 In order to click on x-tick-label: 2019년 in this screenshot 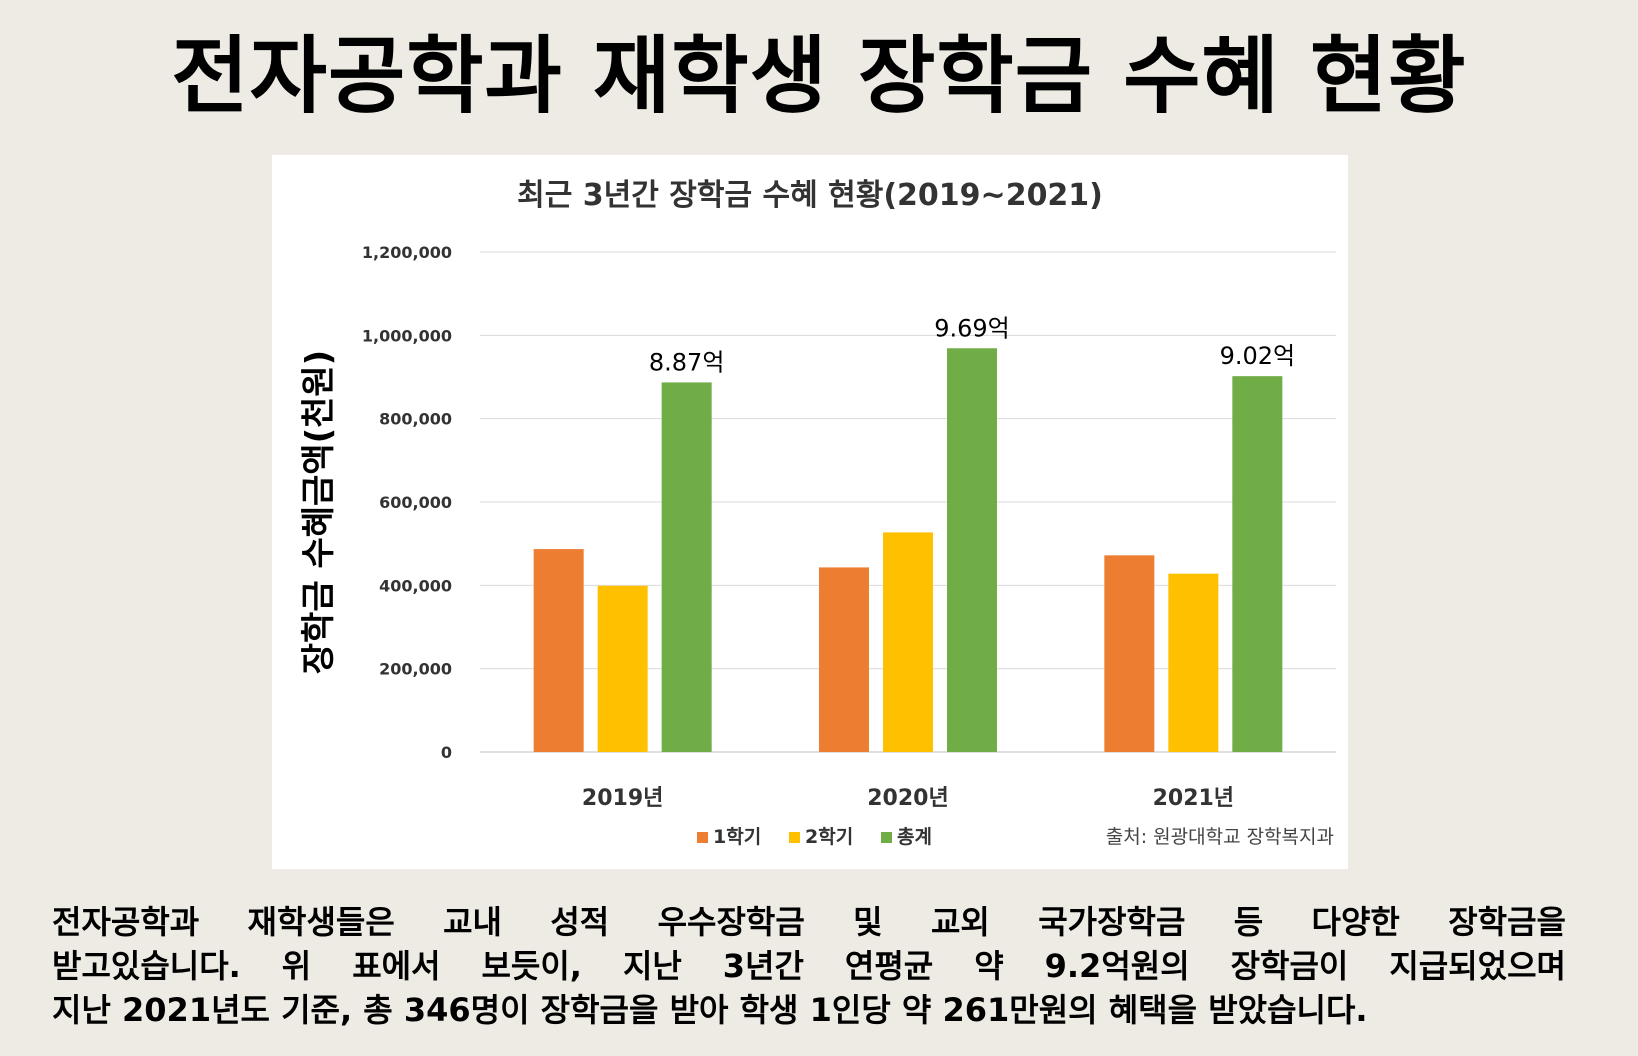, I will do `click(622, 798)`.